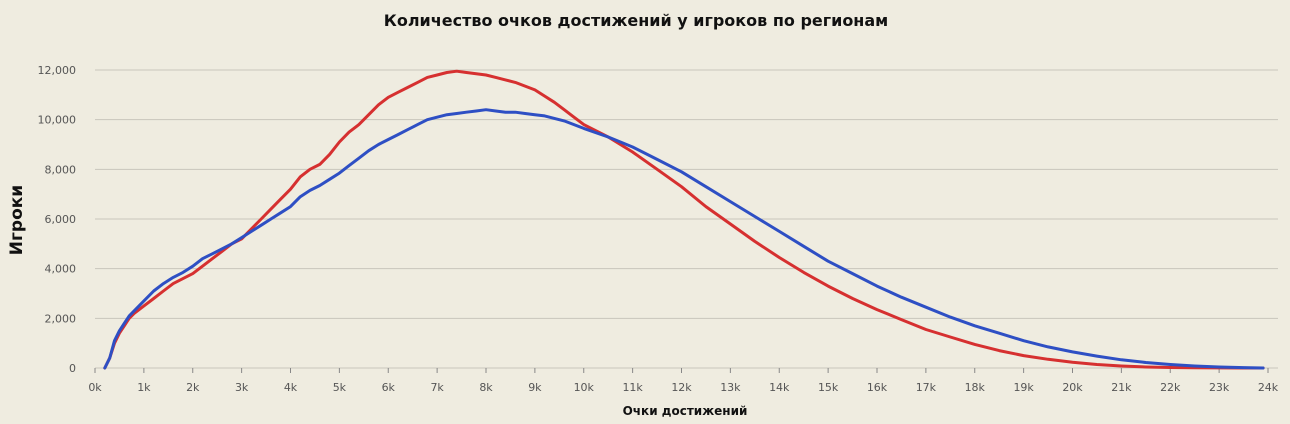  I want to click on y-tick-label: 2,000, so click(61, 318).